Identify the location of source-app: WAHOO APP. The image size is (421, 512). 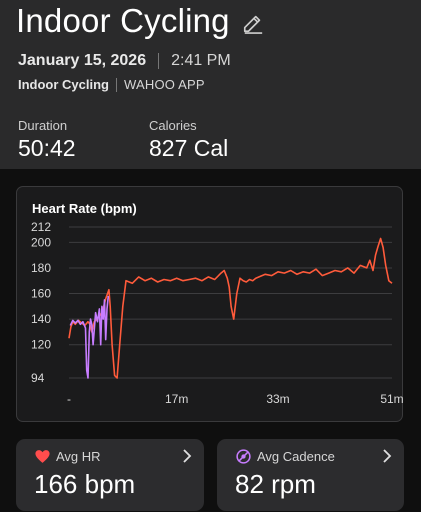
(164, 84).